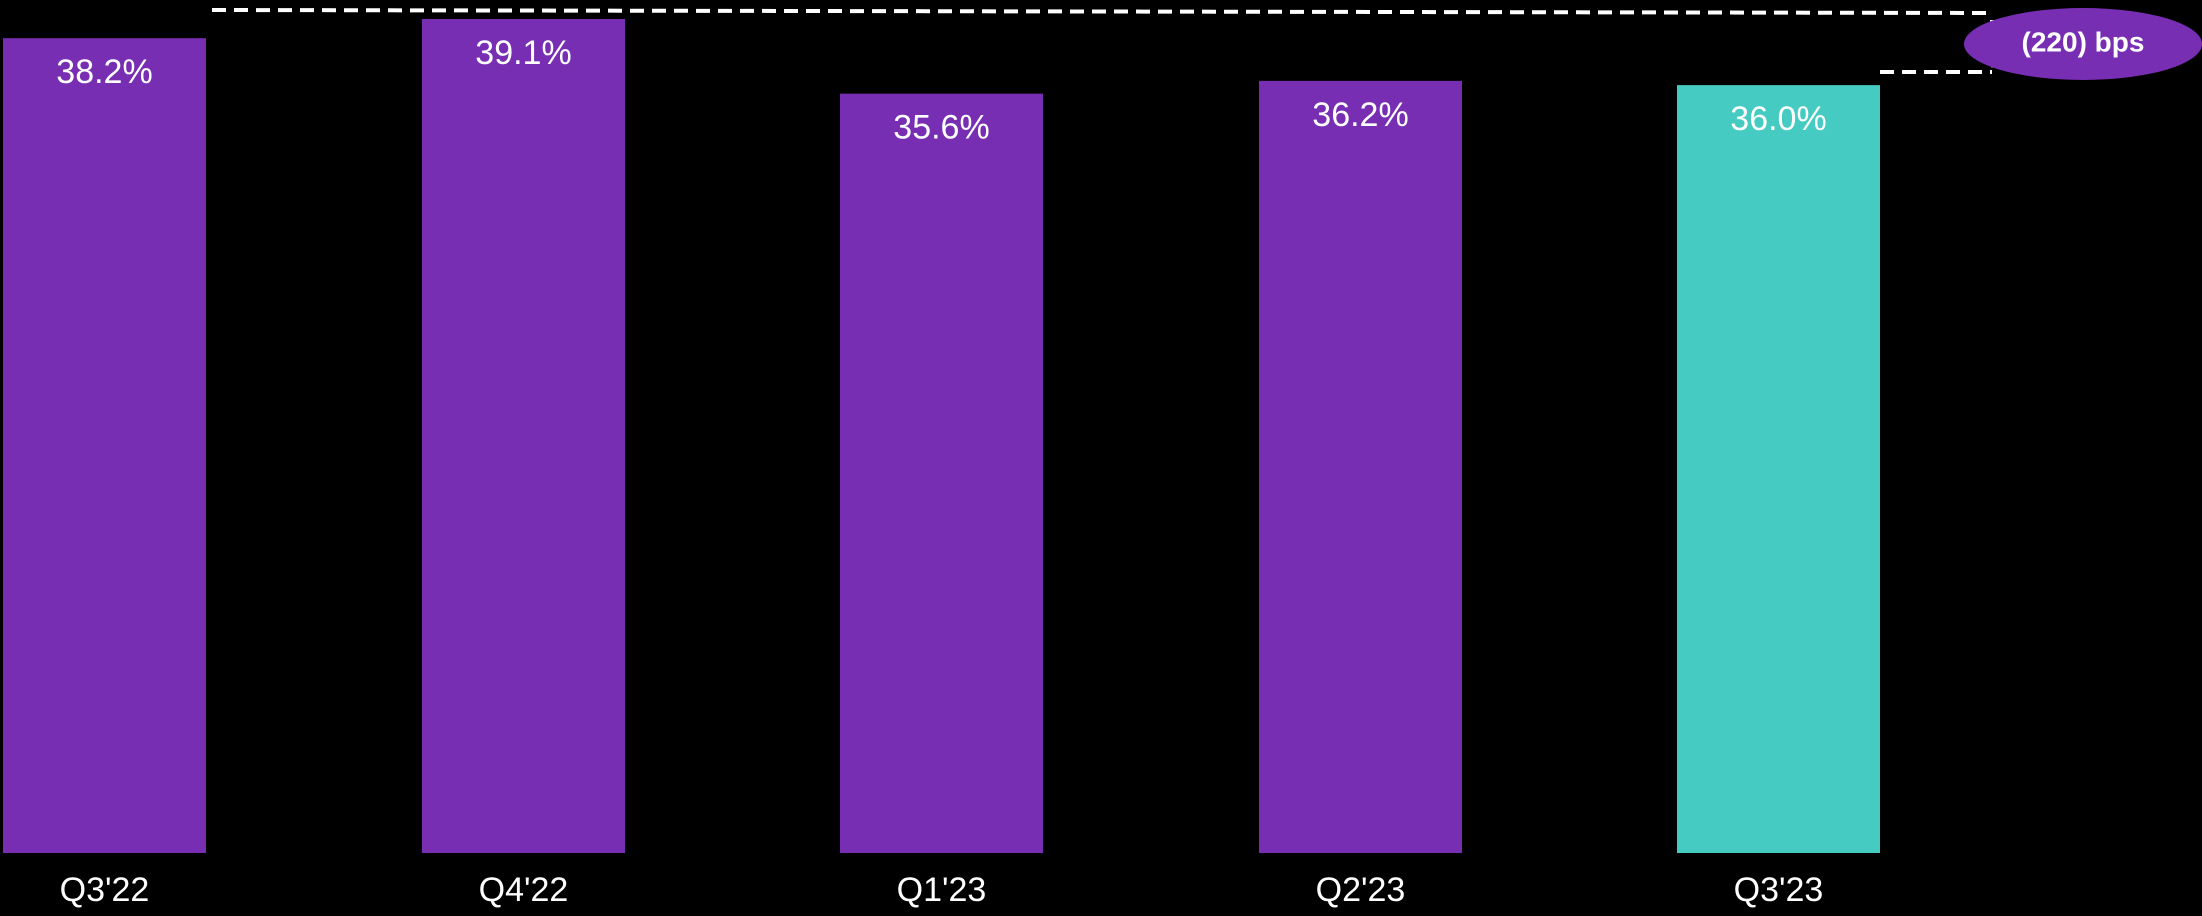 This screenshot has height=916, width=2202. I want to click on change-annotation: (220) bps, so click(1206, 44).